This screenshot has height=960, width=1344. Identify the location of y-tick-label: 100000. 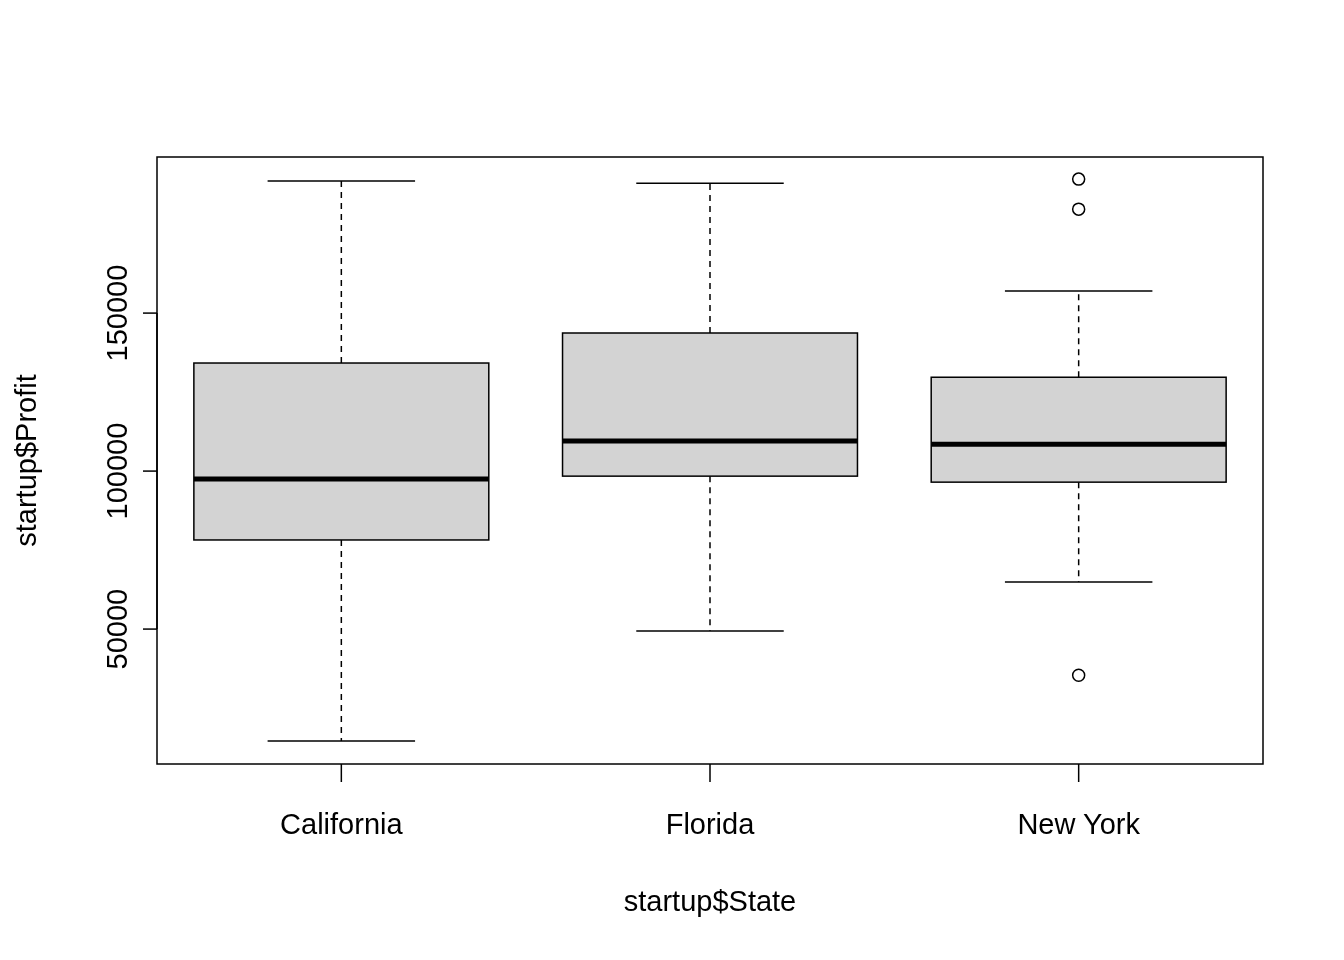
(117, 471).